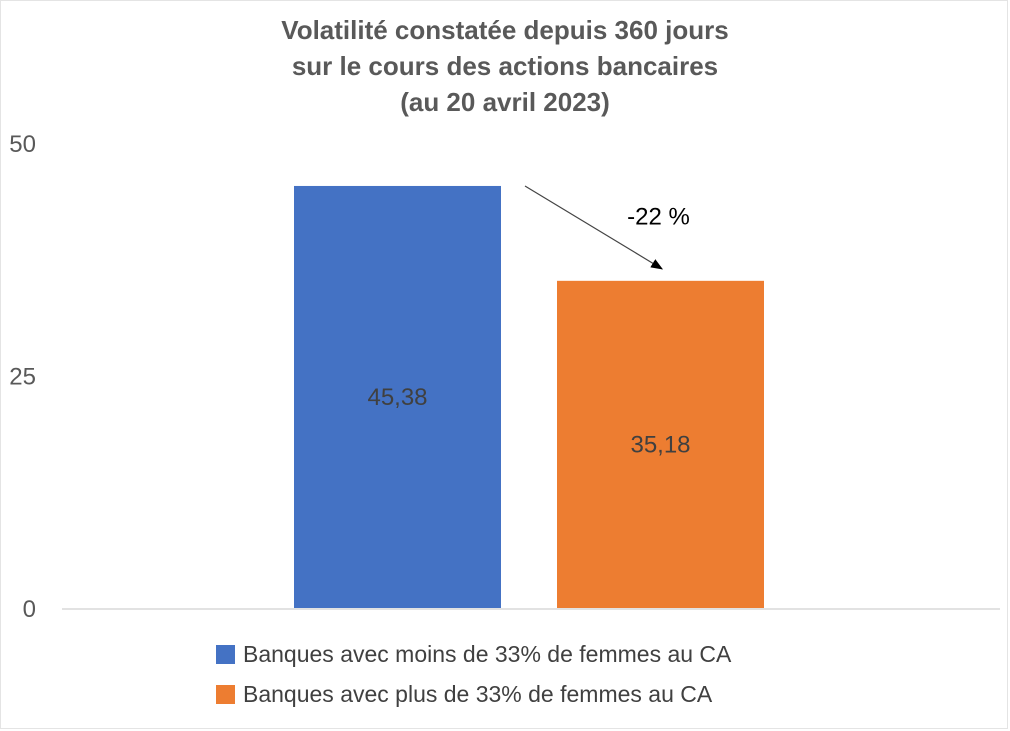 The image size is (1010, 731). What do you see at coordinates (225, 654) in the screenshot?
I see `legend-swatch-blue` at bounding box center [225, 654].